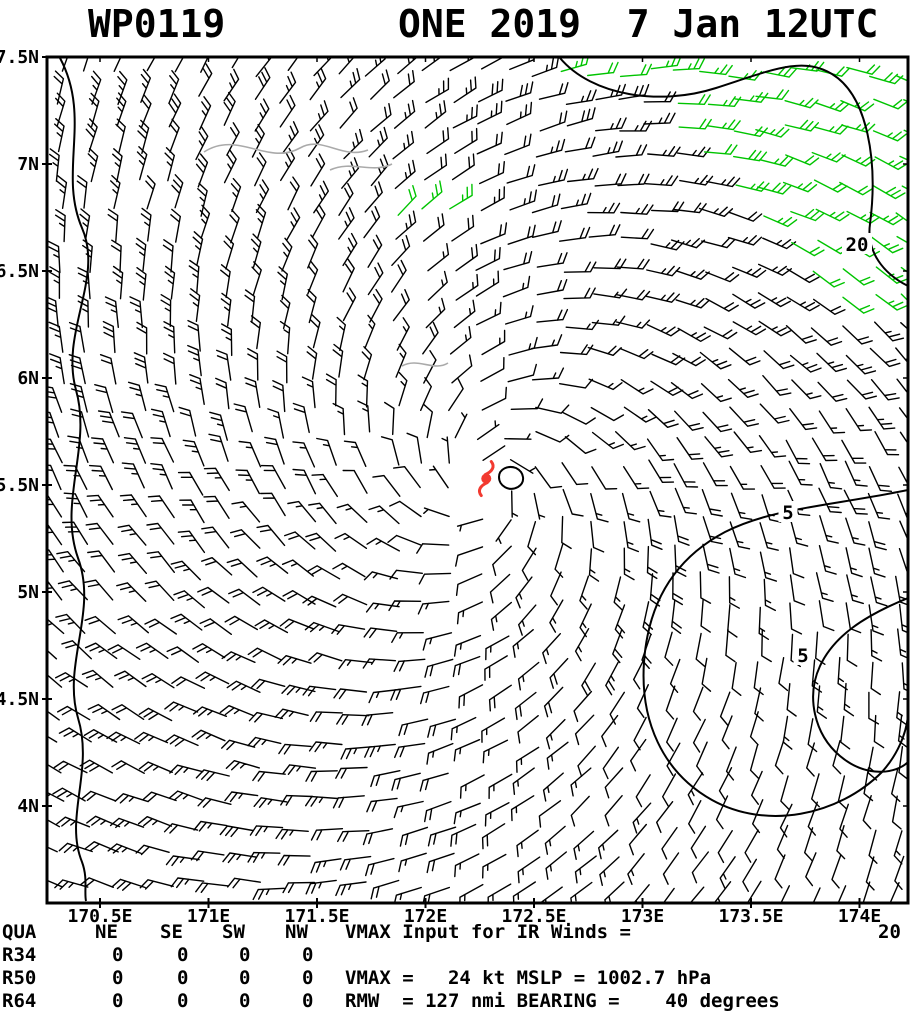 The height and width of the screenshot is (1014, 918). Describe the element at coordinates (106, 932) in the screenshot. I see `stats-col-ne: NE` at that location.